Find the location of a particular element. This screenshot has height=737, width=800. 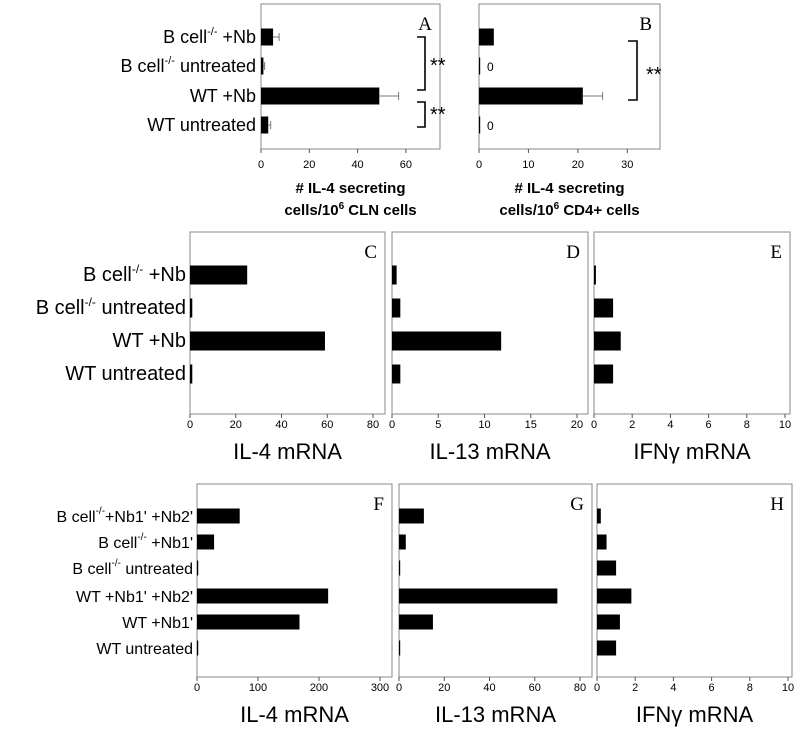

x-tick-label: 5 is located at coordinates (438, 425).